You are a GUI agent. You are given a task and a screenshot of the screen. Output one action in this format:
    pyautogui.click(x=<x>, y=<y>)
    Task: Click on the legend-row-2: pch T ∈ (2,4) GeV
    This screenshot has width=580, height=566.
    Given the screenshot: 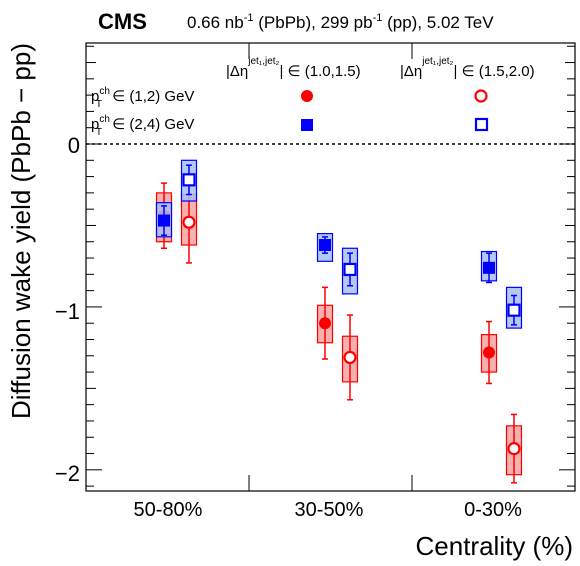 What is the action you would take?
    pyautogui.click(x=142, y=126)
    